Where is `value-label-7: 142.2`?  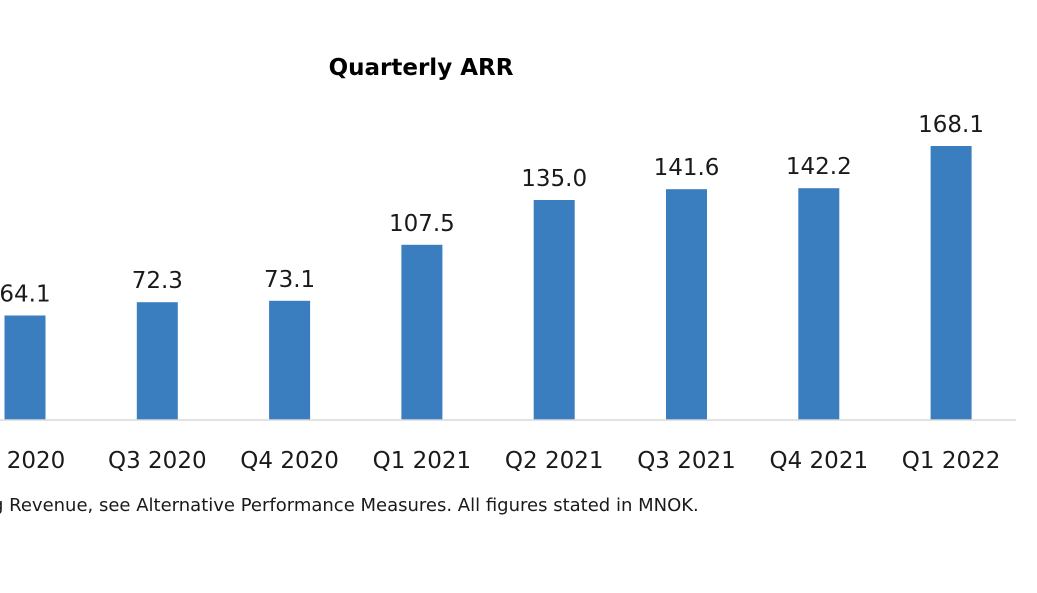 value-label-7: 142.2 is located at coordinates (819, 167).